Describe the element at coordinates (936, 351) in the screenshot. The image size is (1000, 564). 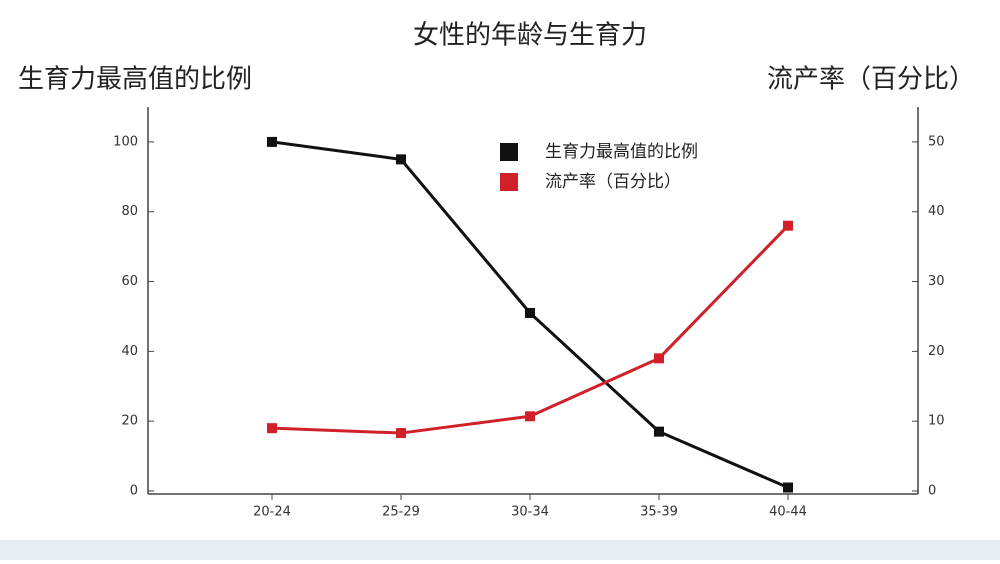
I see `y2-tick-label: 20` at that location.